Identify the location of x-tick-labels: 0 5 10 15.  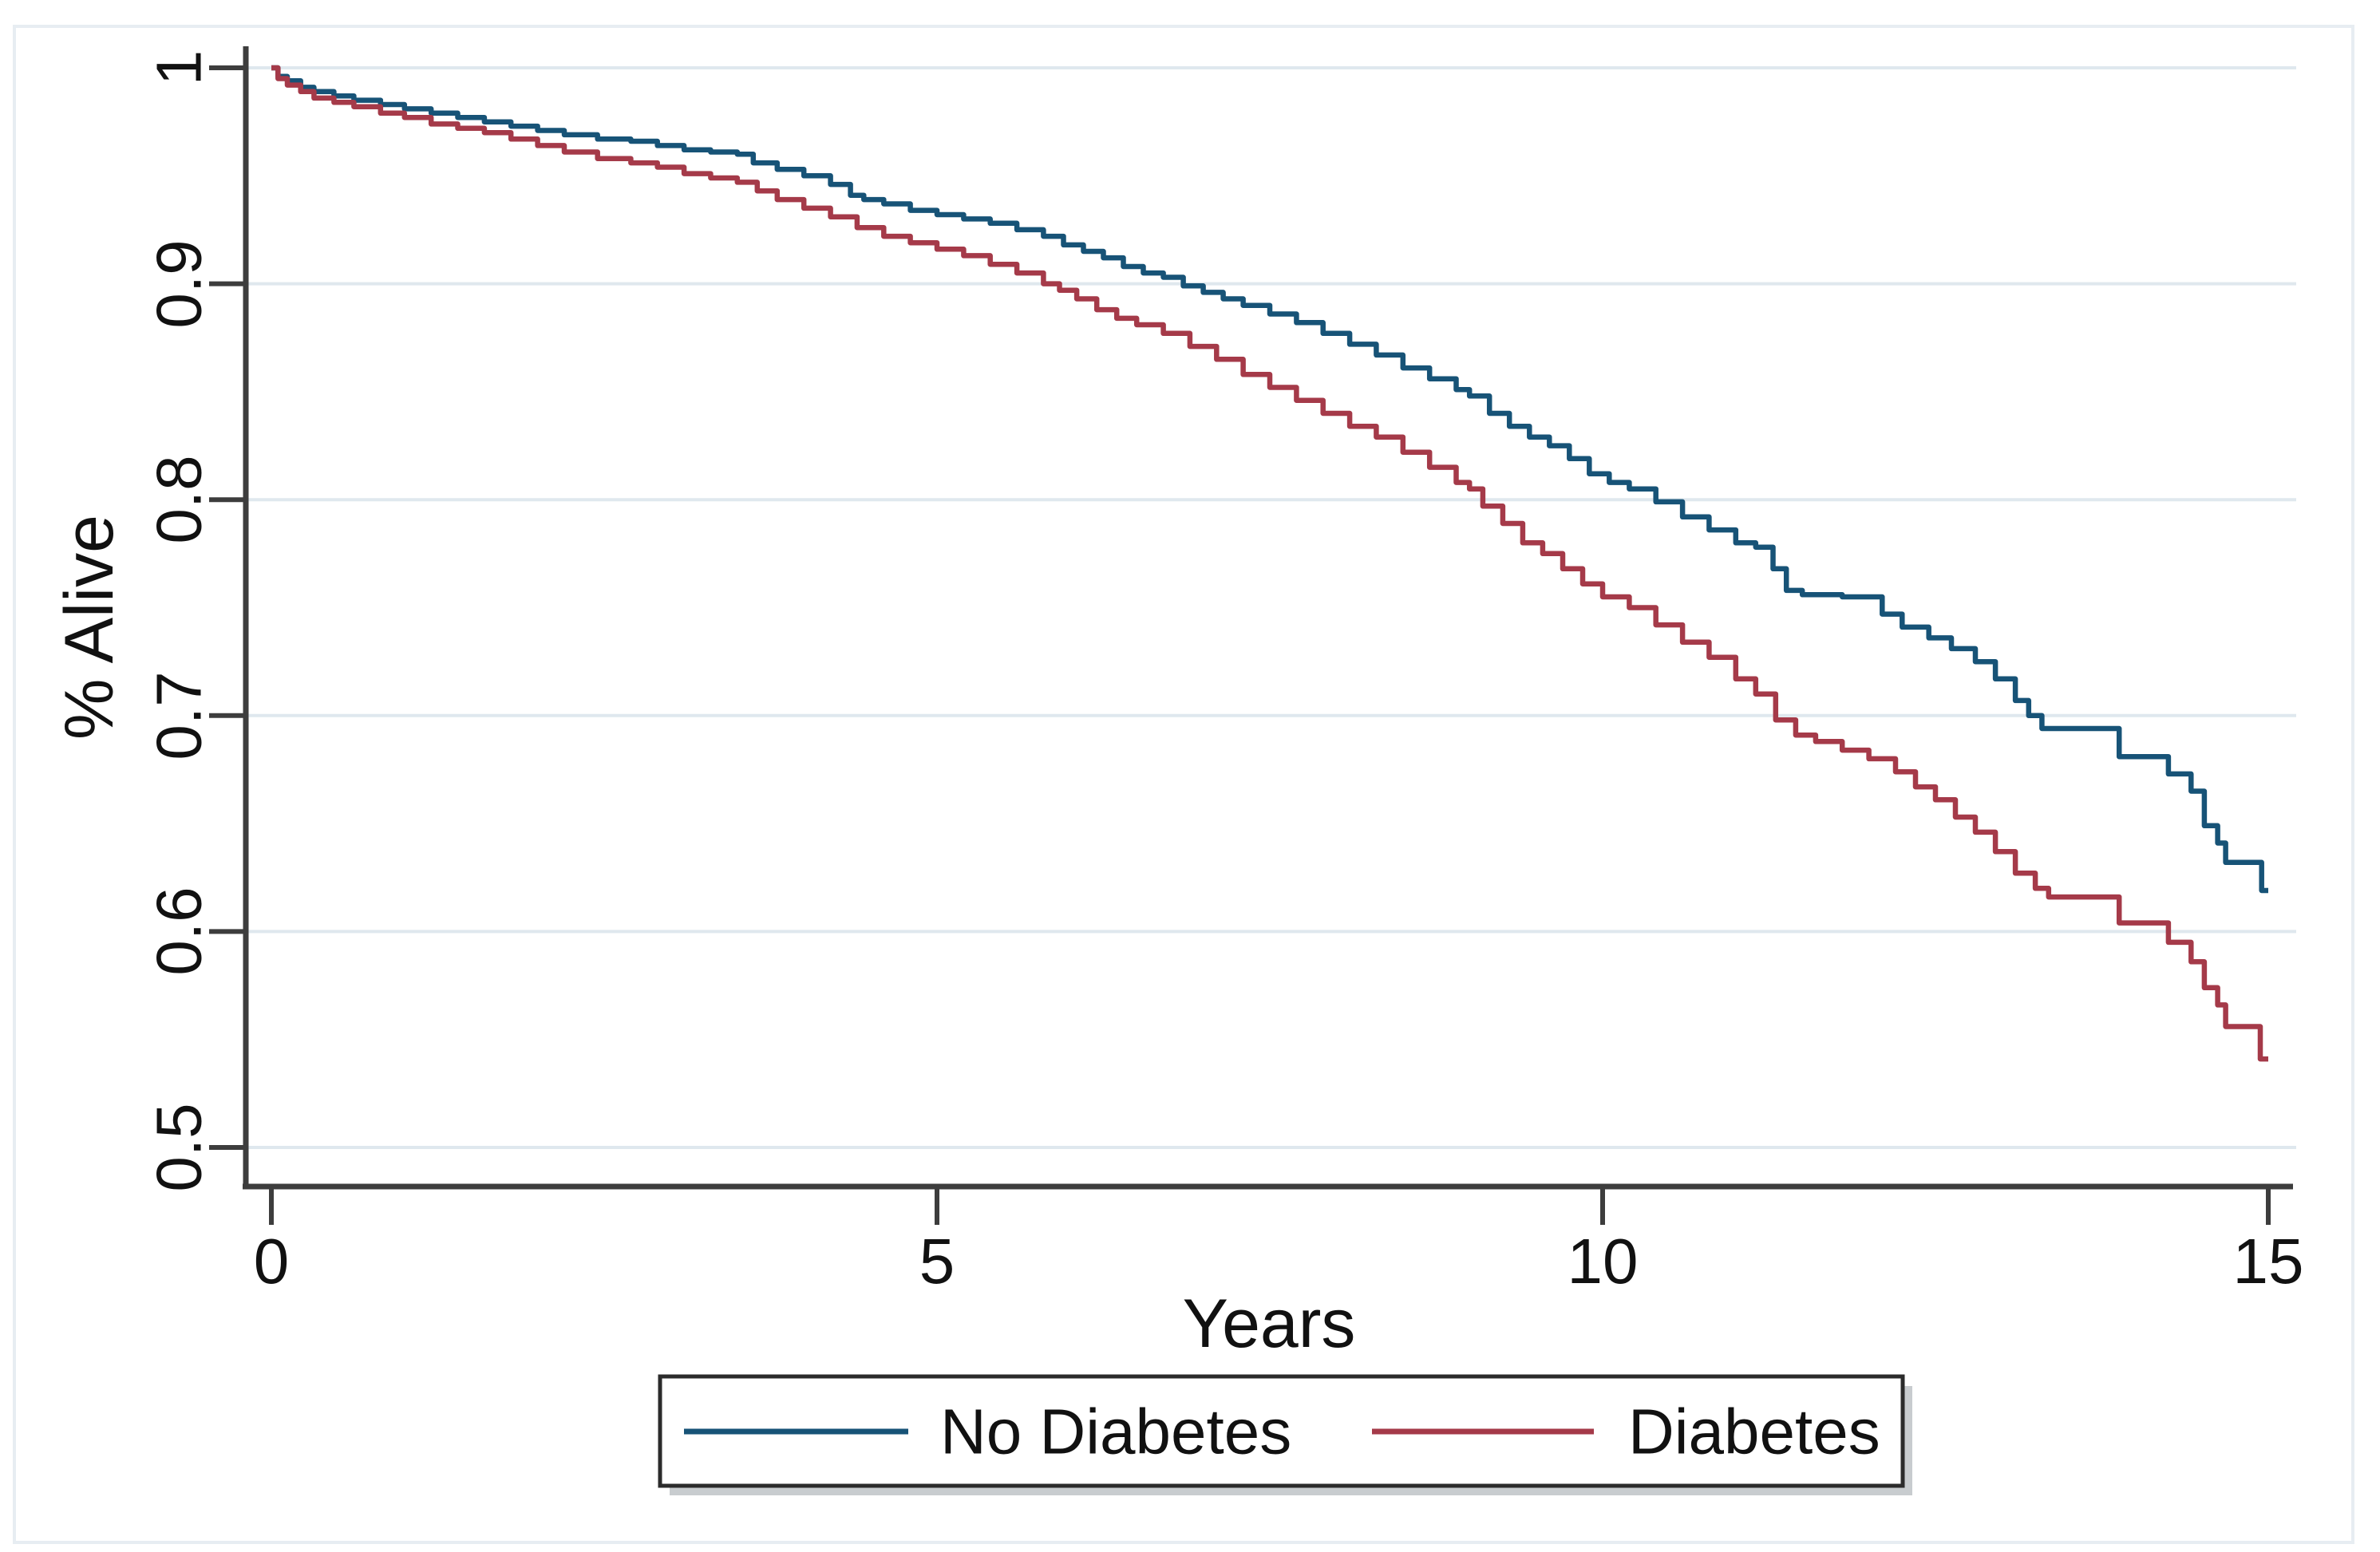
(1279, 1262).